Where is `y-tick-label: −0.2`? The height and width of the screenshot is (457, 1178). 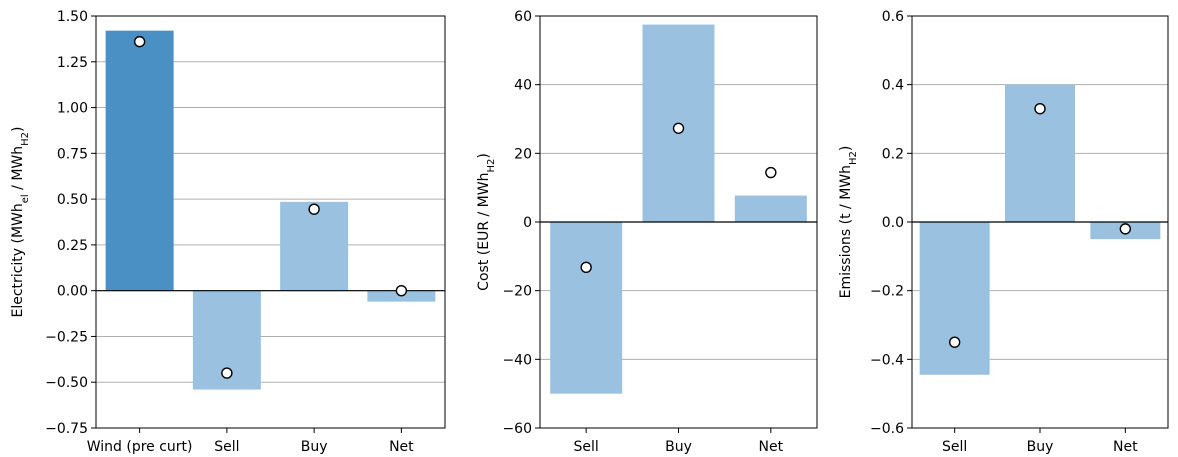
y-tick-label: −0.2 is located at coordinates (887, 292).